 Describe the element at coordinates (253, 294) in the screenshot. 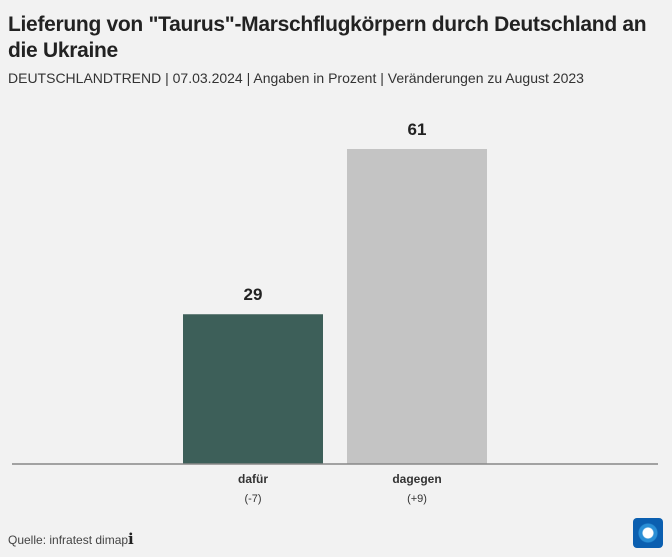

I see `data-label: 29` at that location.